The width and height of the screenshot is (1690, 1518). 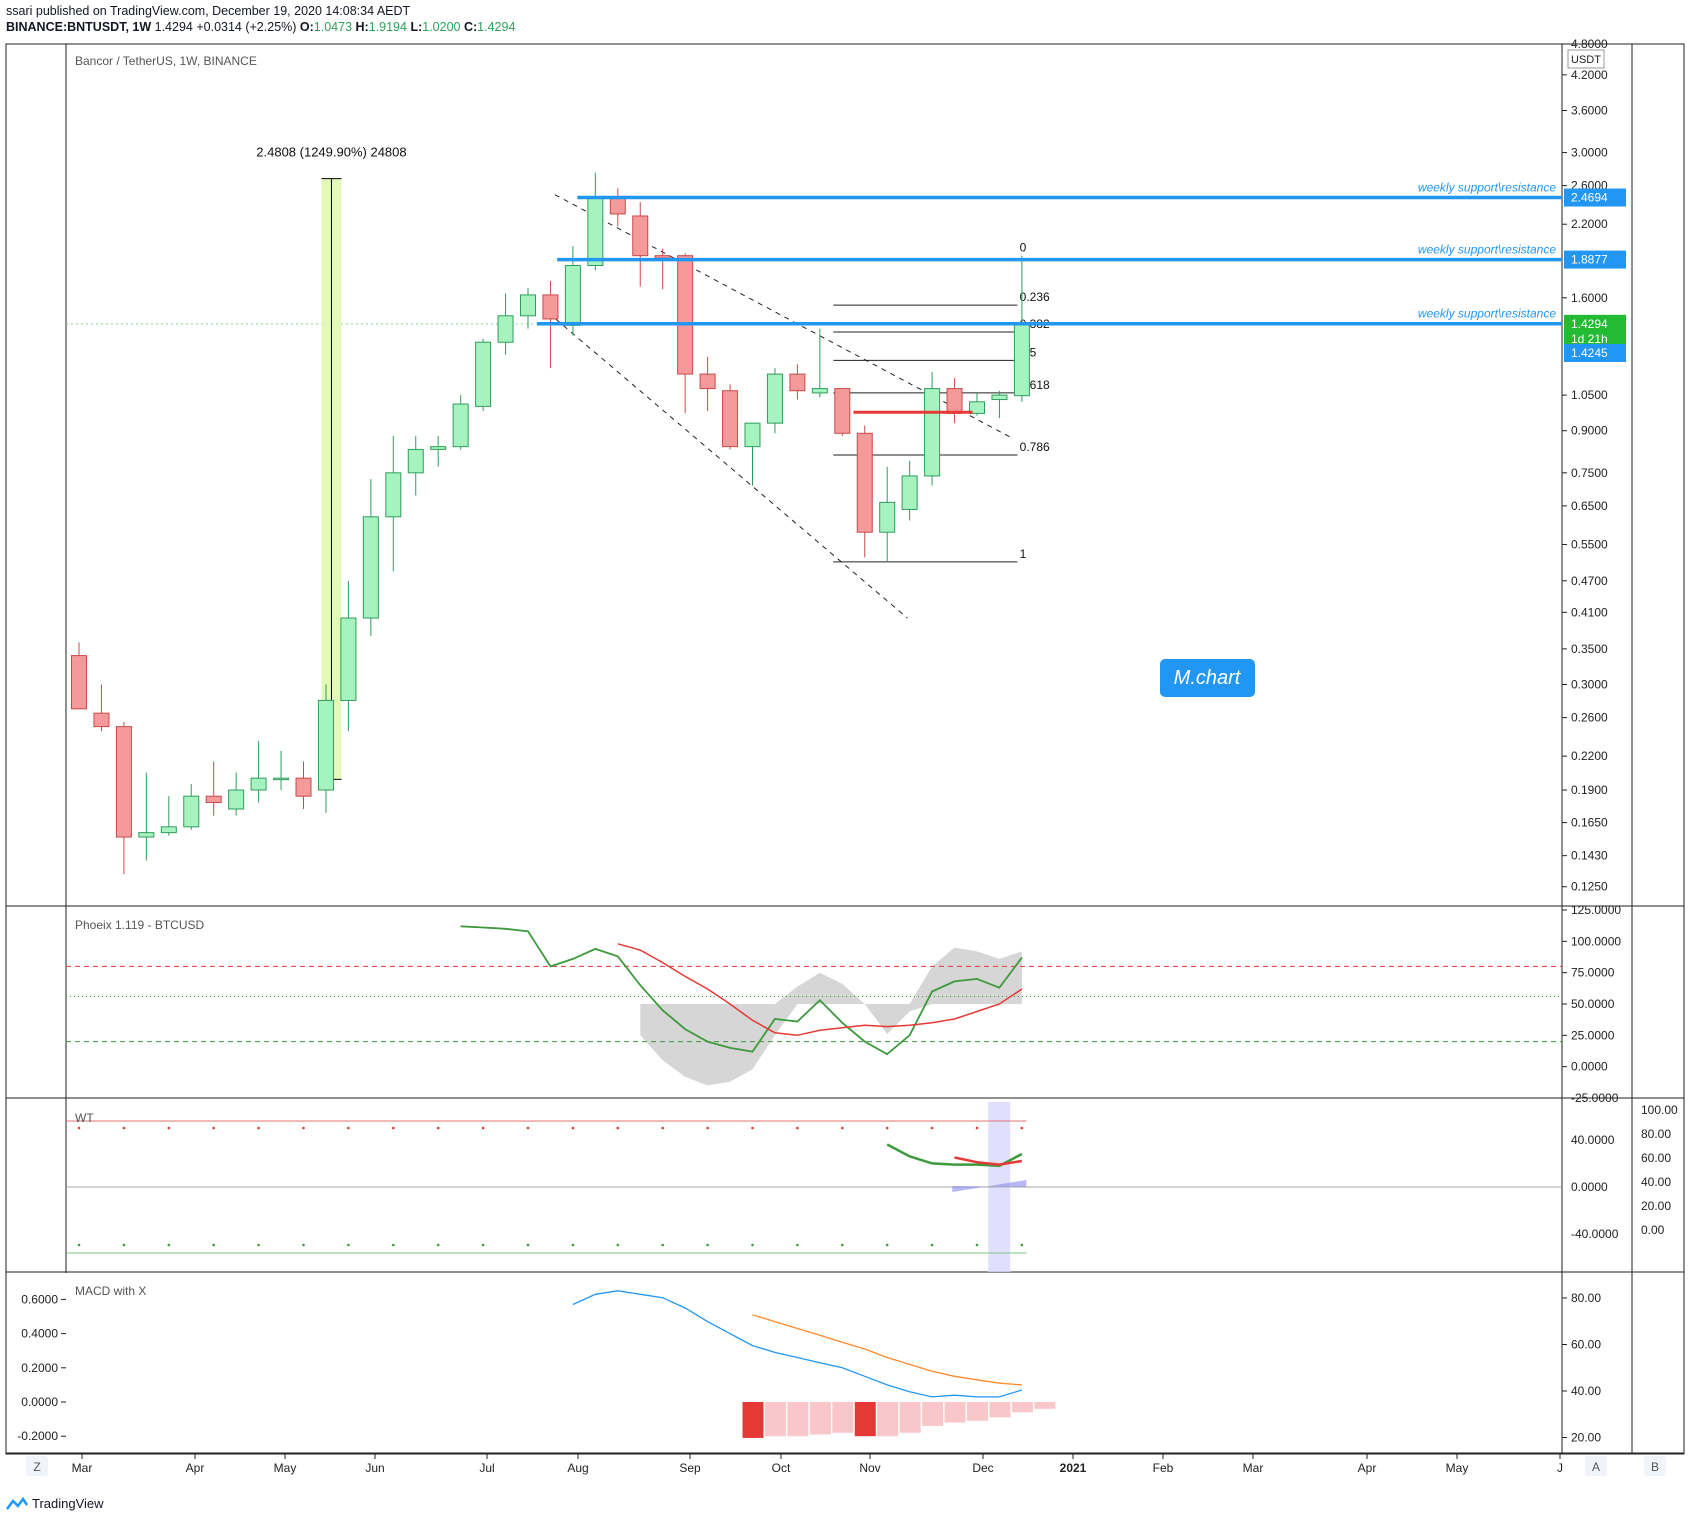 I want to click on price-tick-label-8: 0.9000, so click(x=1589, y=431).